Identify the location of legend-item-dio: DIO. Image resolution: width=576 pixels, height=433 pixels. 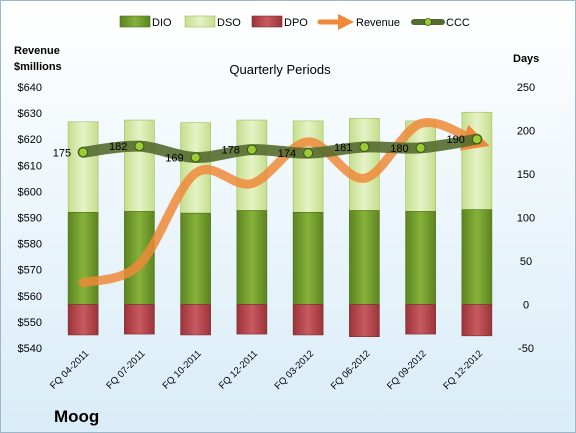
(145, 22).